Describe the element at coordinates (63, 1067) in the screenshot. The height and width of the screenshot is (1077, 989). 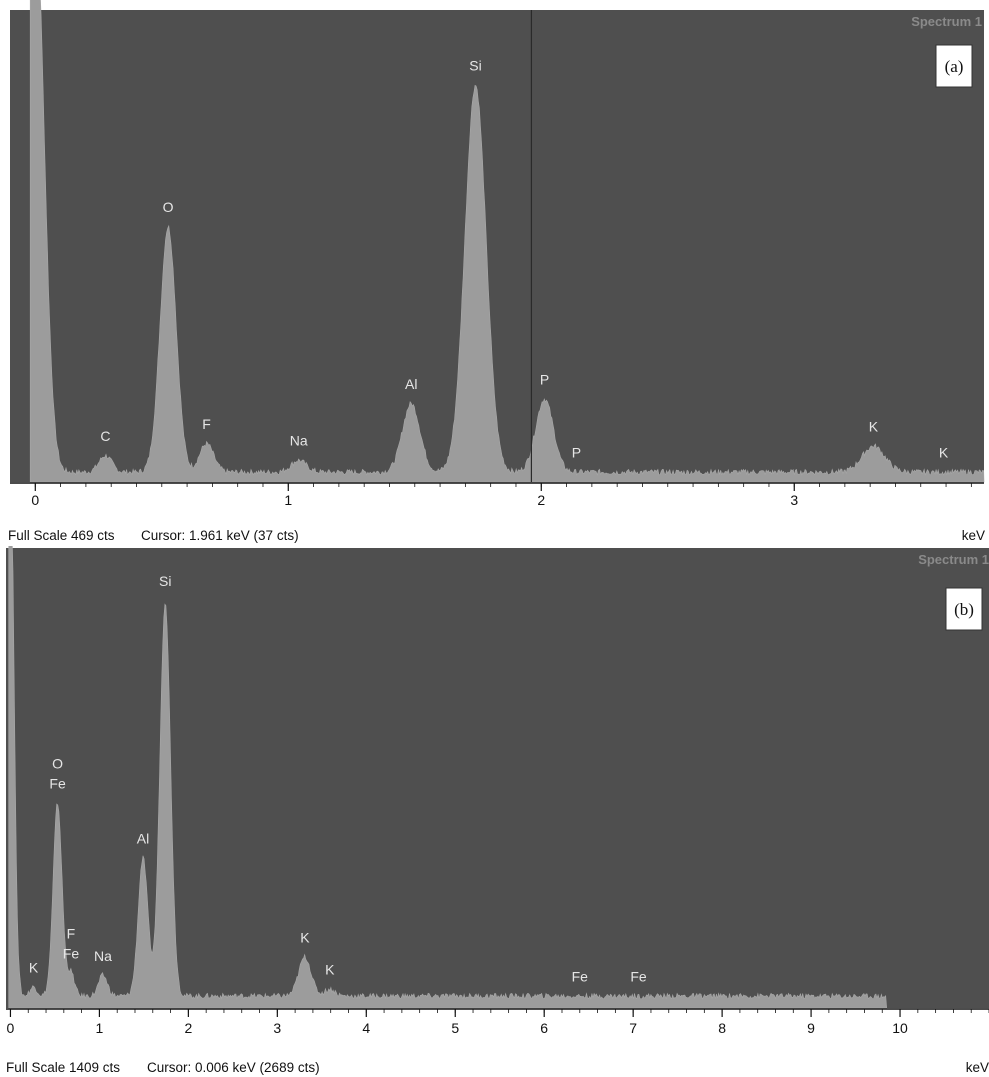
I see `full-scale-readout: Full Scale 1409 cts` at that location.